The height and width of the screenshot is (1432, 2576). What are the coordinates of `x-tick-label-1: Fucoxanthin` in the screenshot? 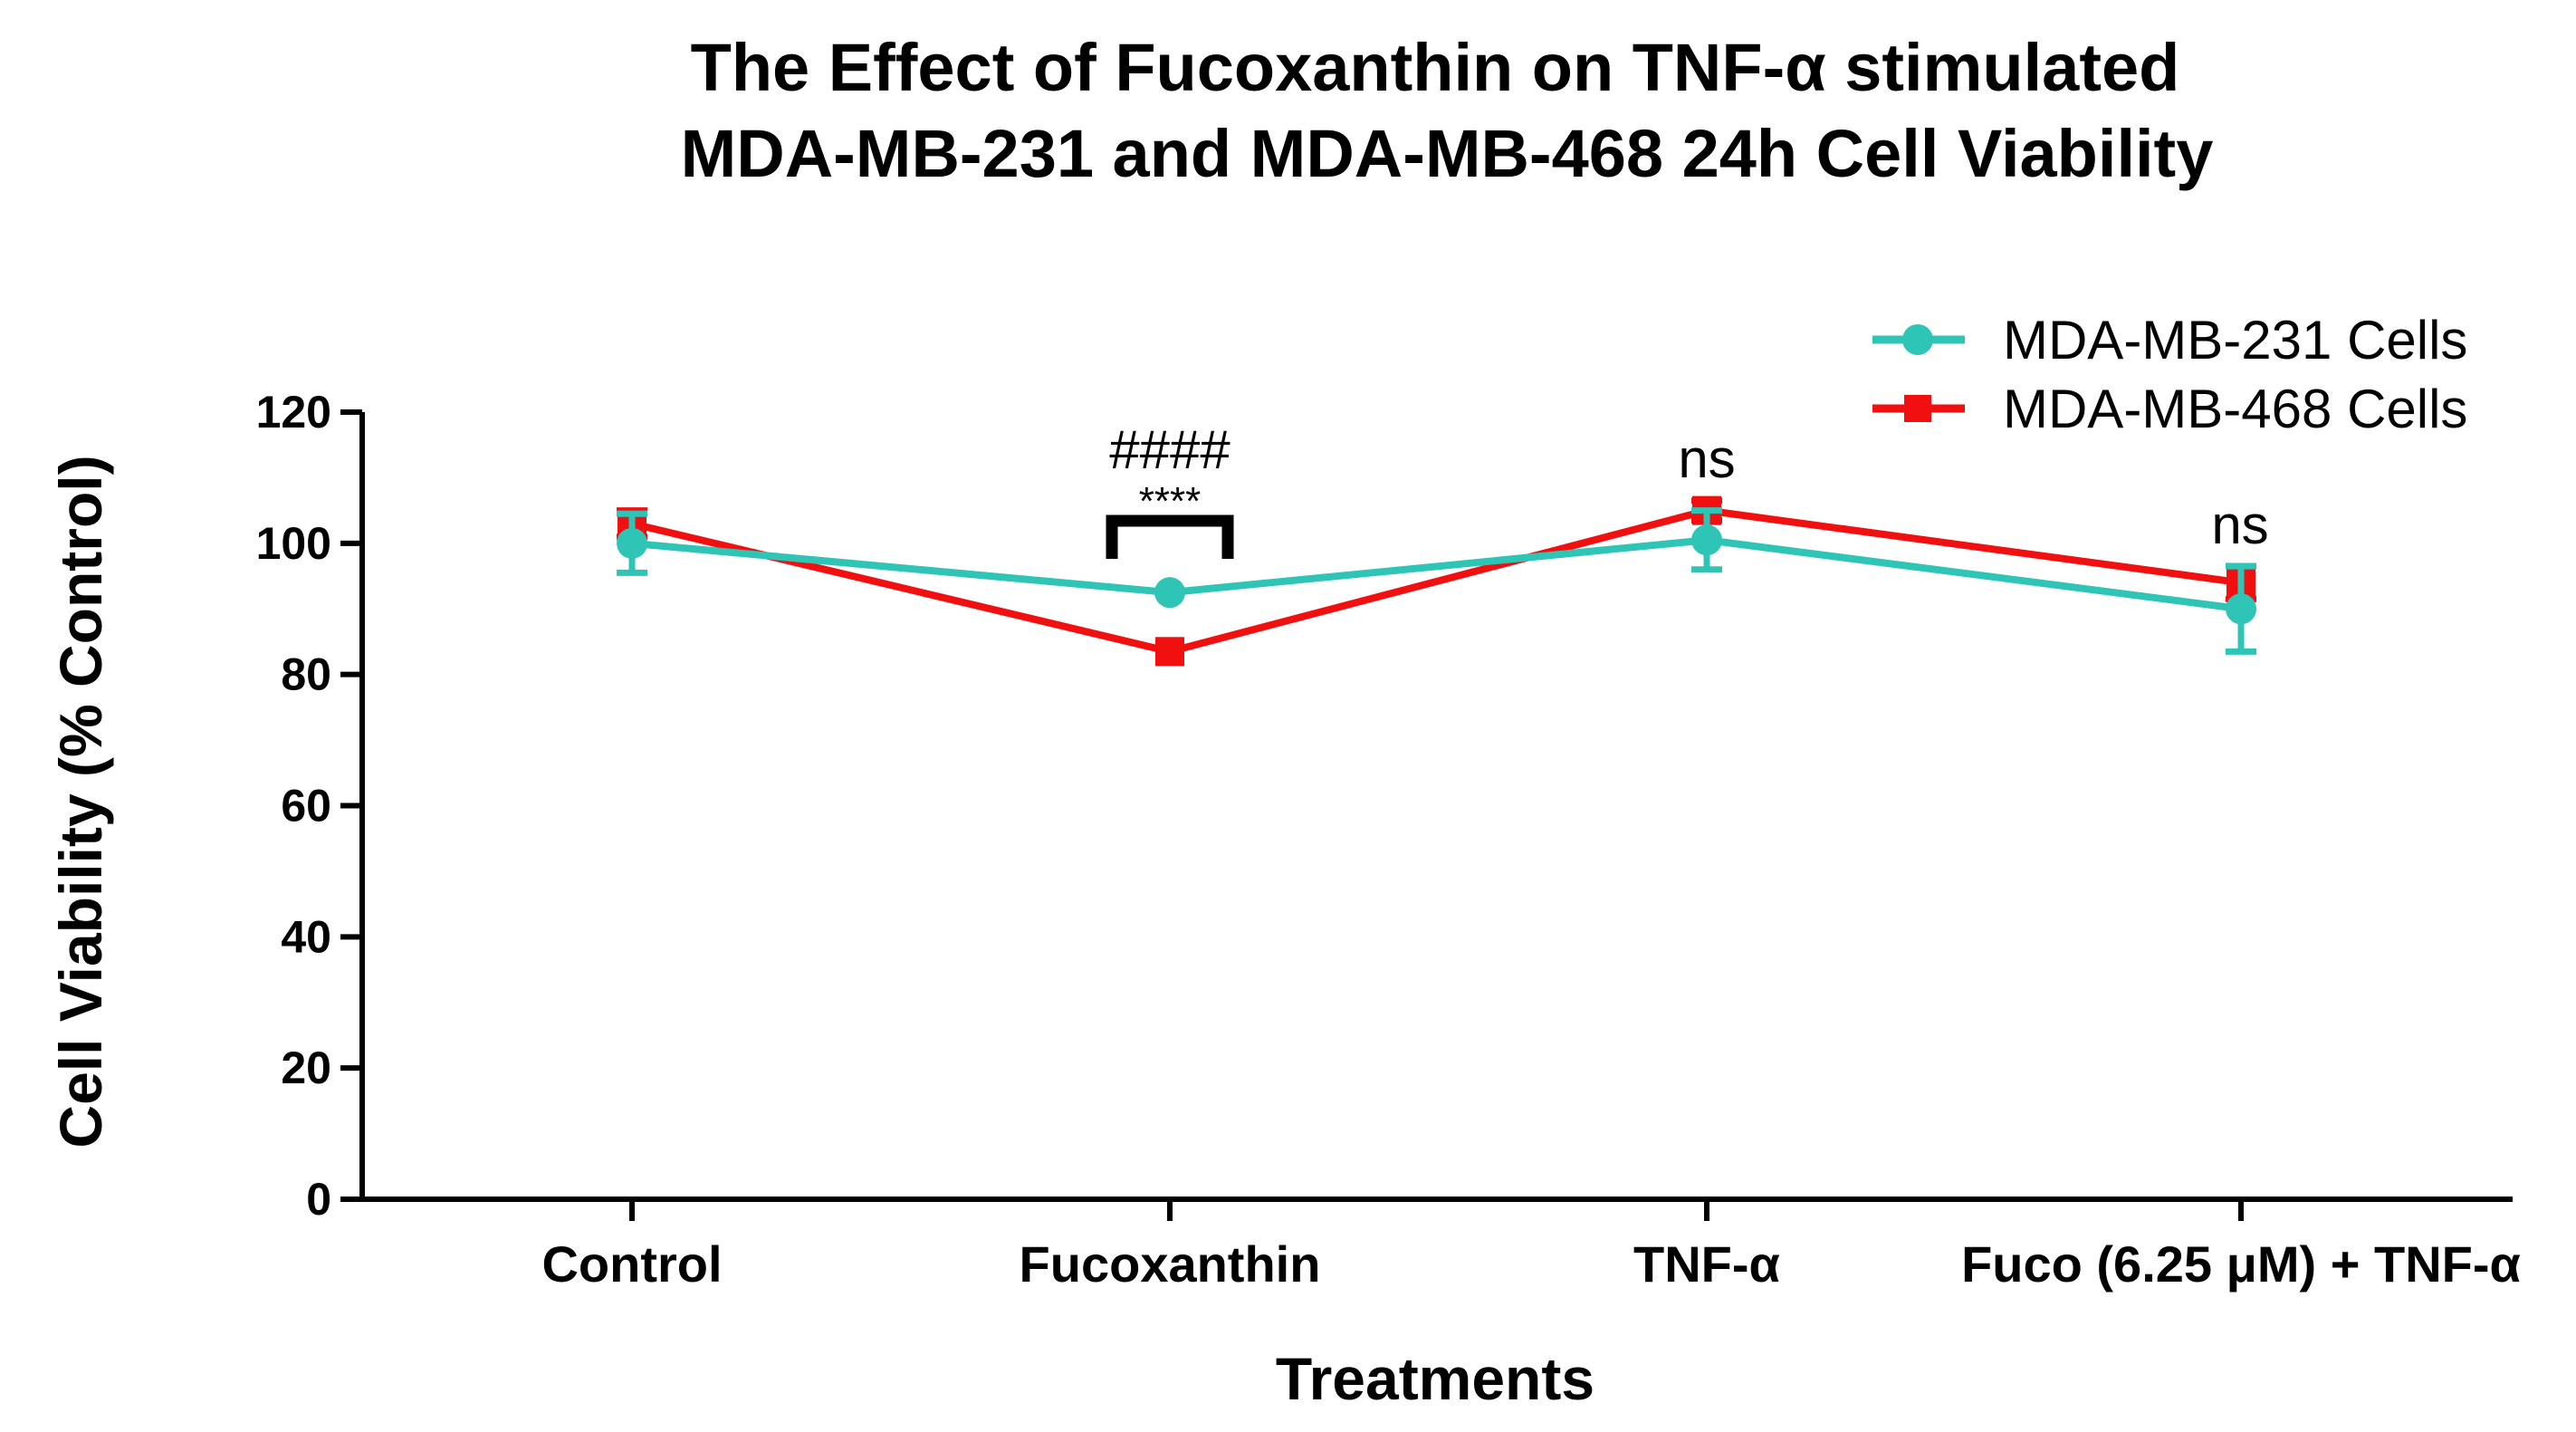 It's located at (1170, 1264).